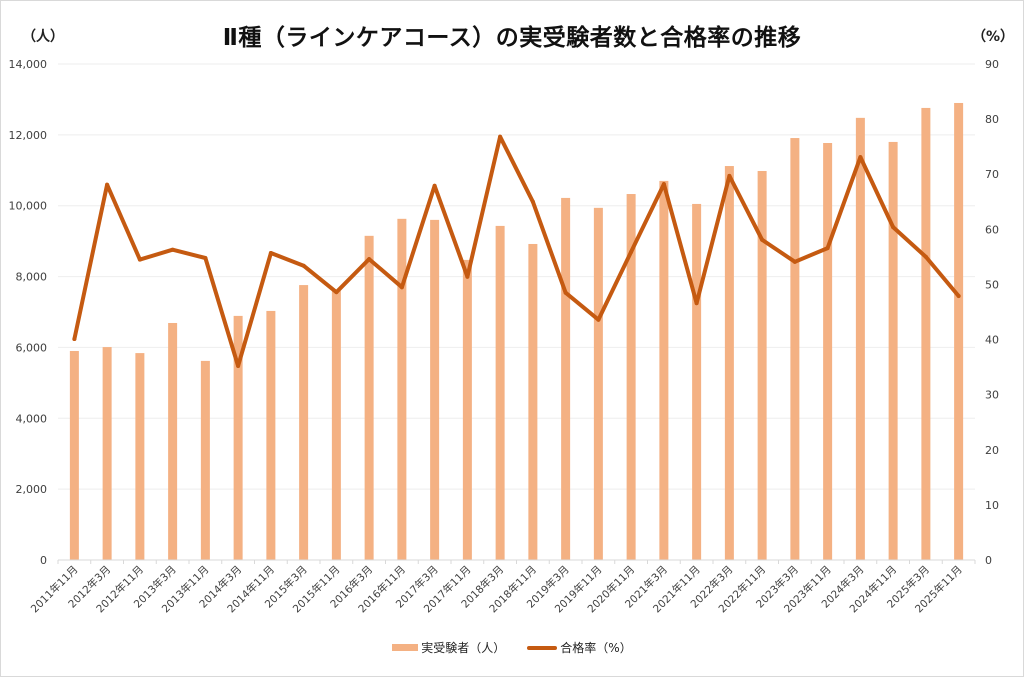  Describe the element at coordinates (28, 312) in the screenshot. I see `left-axis-ticks: 0 2,000 4,000 6,000 8,000 10,000 12,000 14,000` at that location.